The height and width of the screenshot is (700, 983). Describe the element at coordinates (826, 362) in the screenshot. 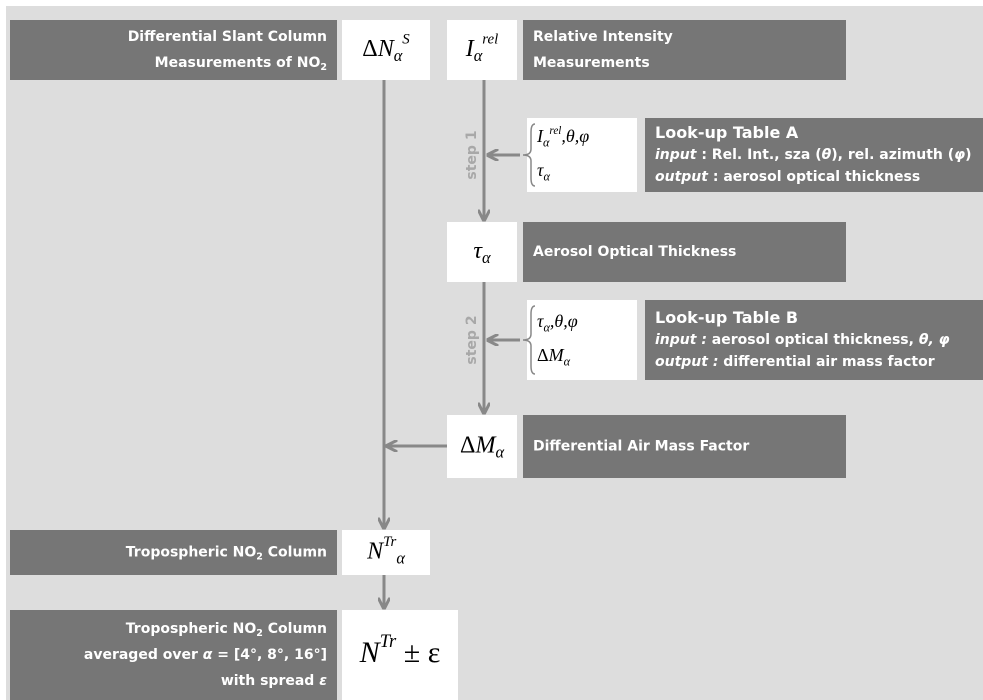

I see `text-run: differential air mass factor` at that location.